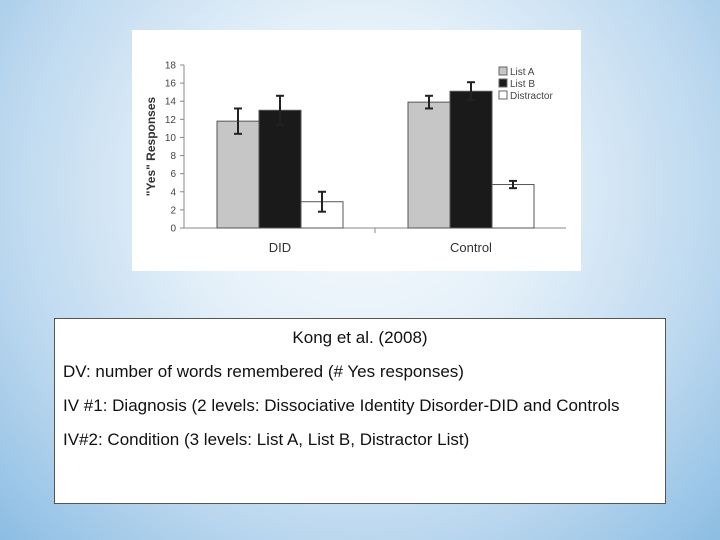  I want to click on y-tick-label: 4, so click(173, 192).